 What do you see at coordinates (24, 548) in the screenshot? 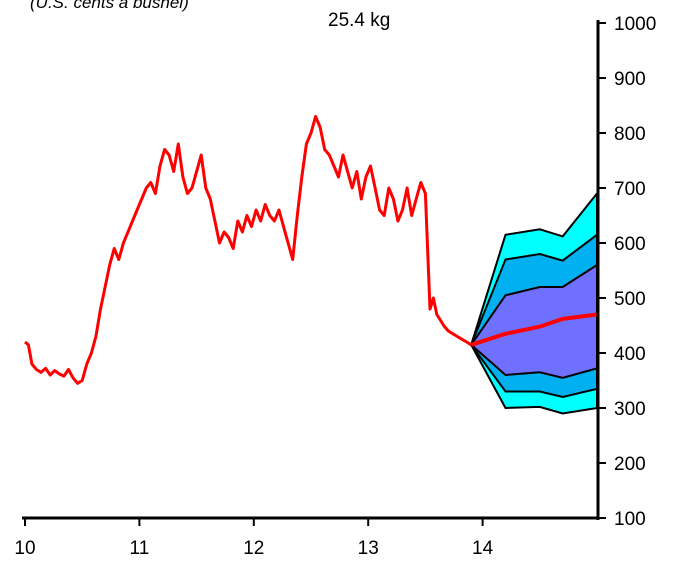
I see `x-tick-label: 10` at bounding box center [24, 548].